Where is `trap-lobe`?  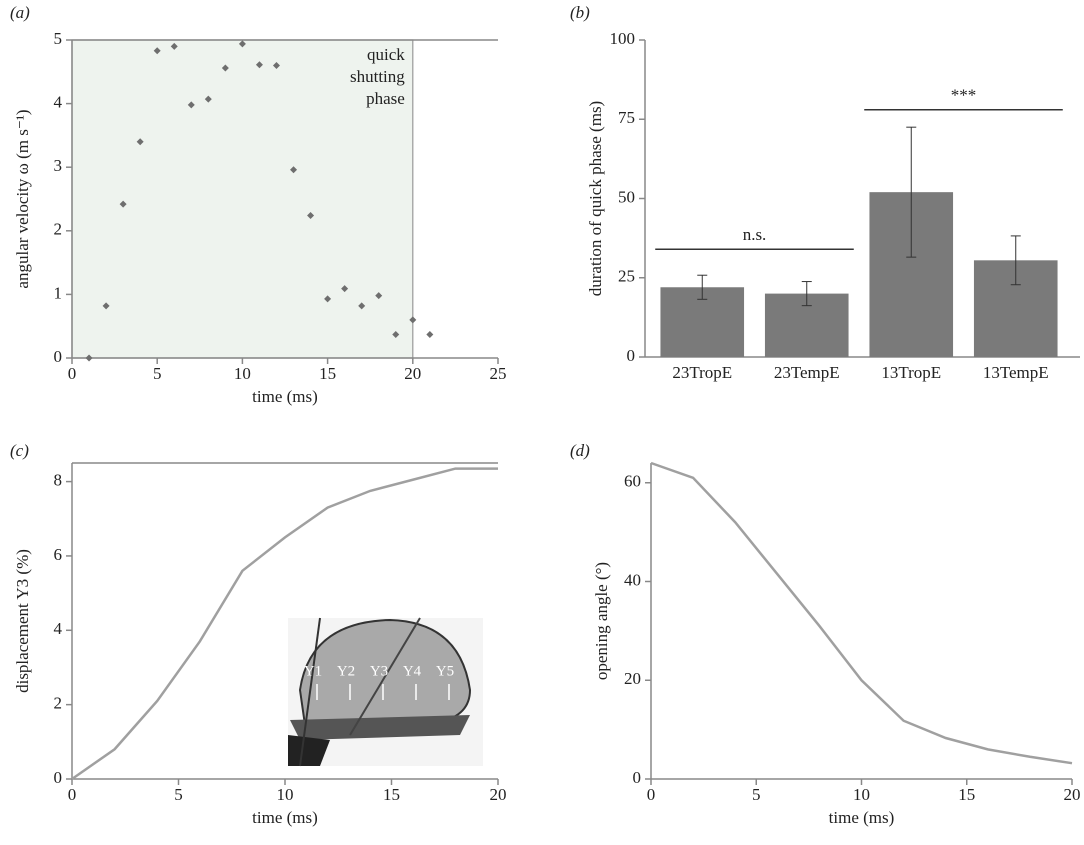
trap-lobe is located at coordinates (385, 672).